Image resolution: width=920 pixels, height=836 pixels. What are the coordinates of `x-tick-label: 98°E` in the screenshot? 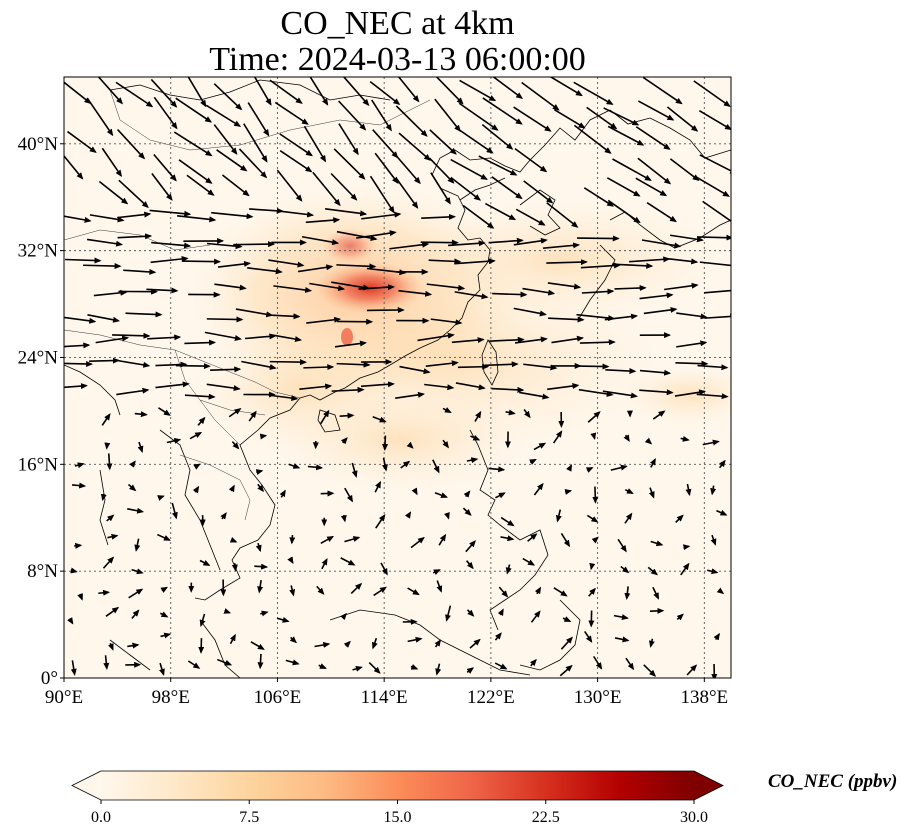 It's located at (171, 697).